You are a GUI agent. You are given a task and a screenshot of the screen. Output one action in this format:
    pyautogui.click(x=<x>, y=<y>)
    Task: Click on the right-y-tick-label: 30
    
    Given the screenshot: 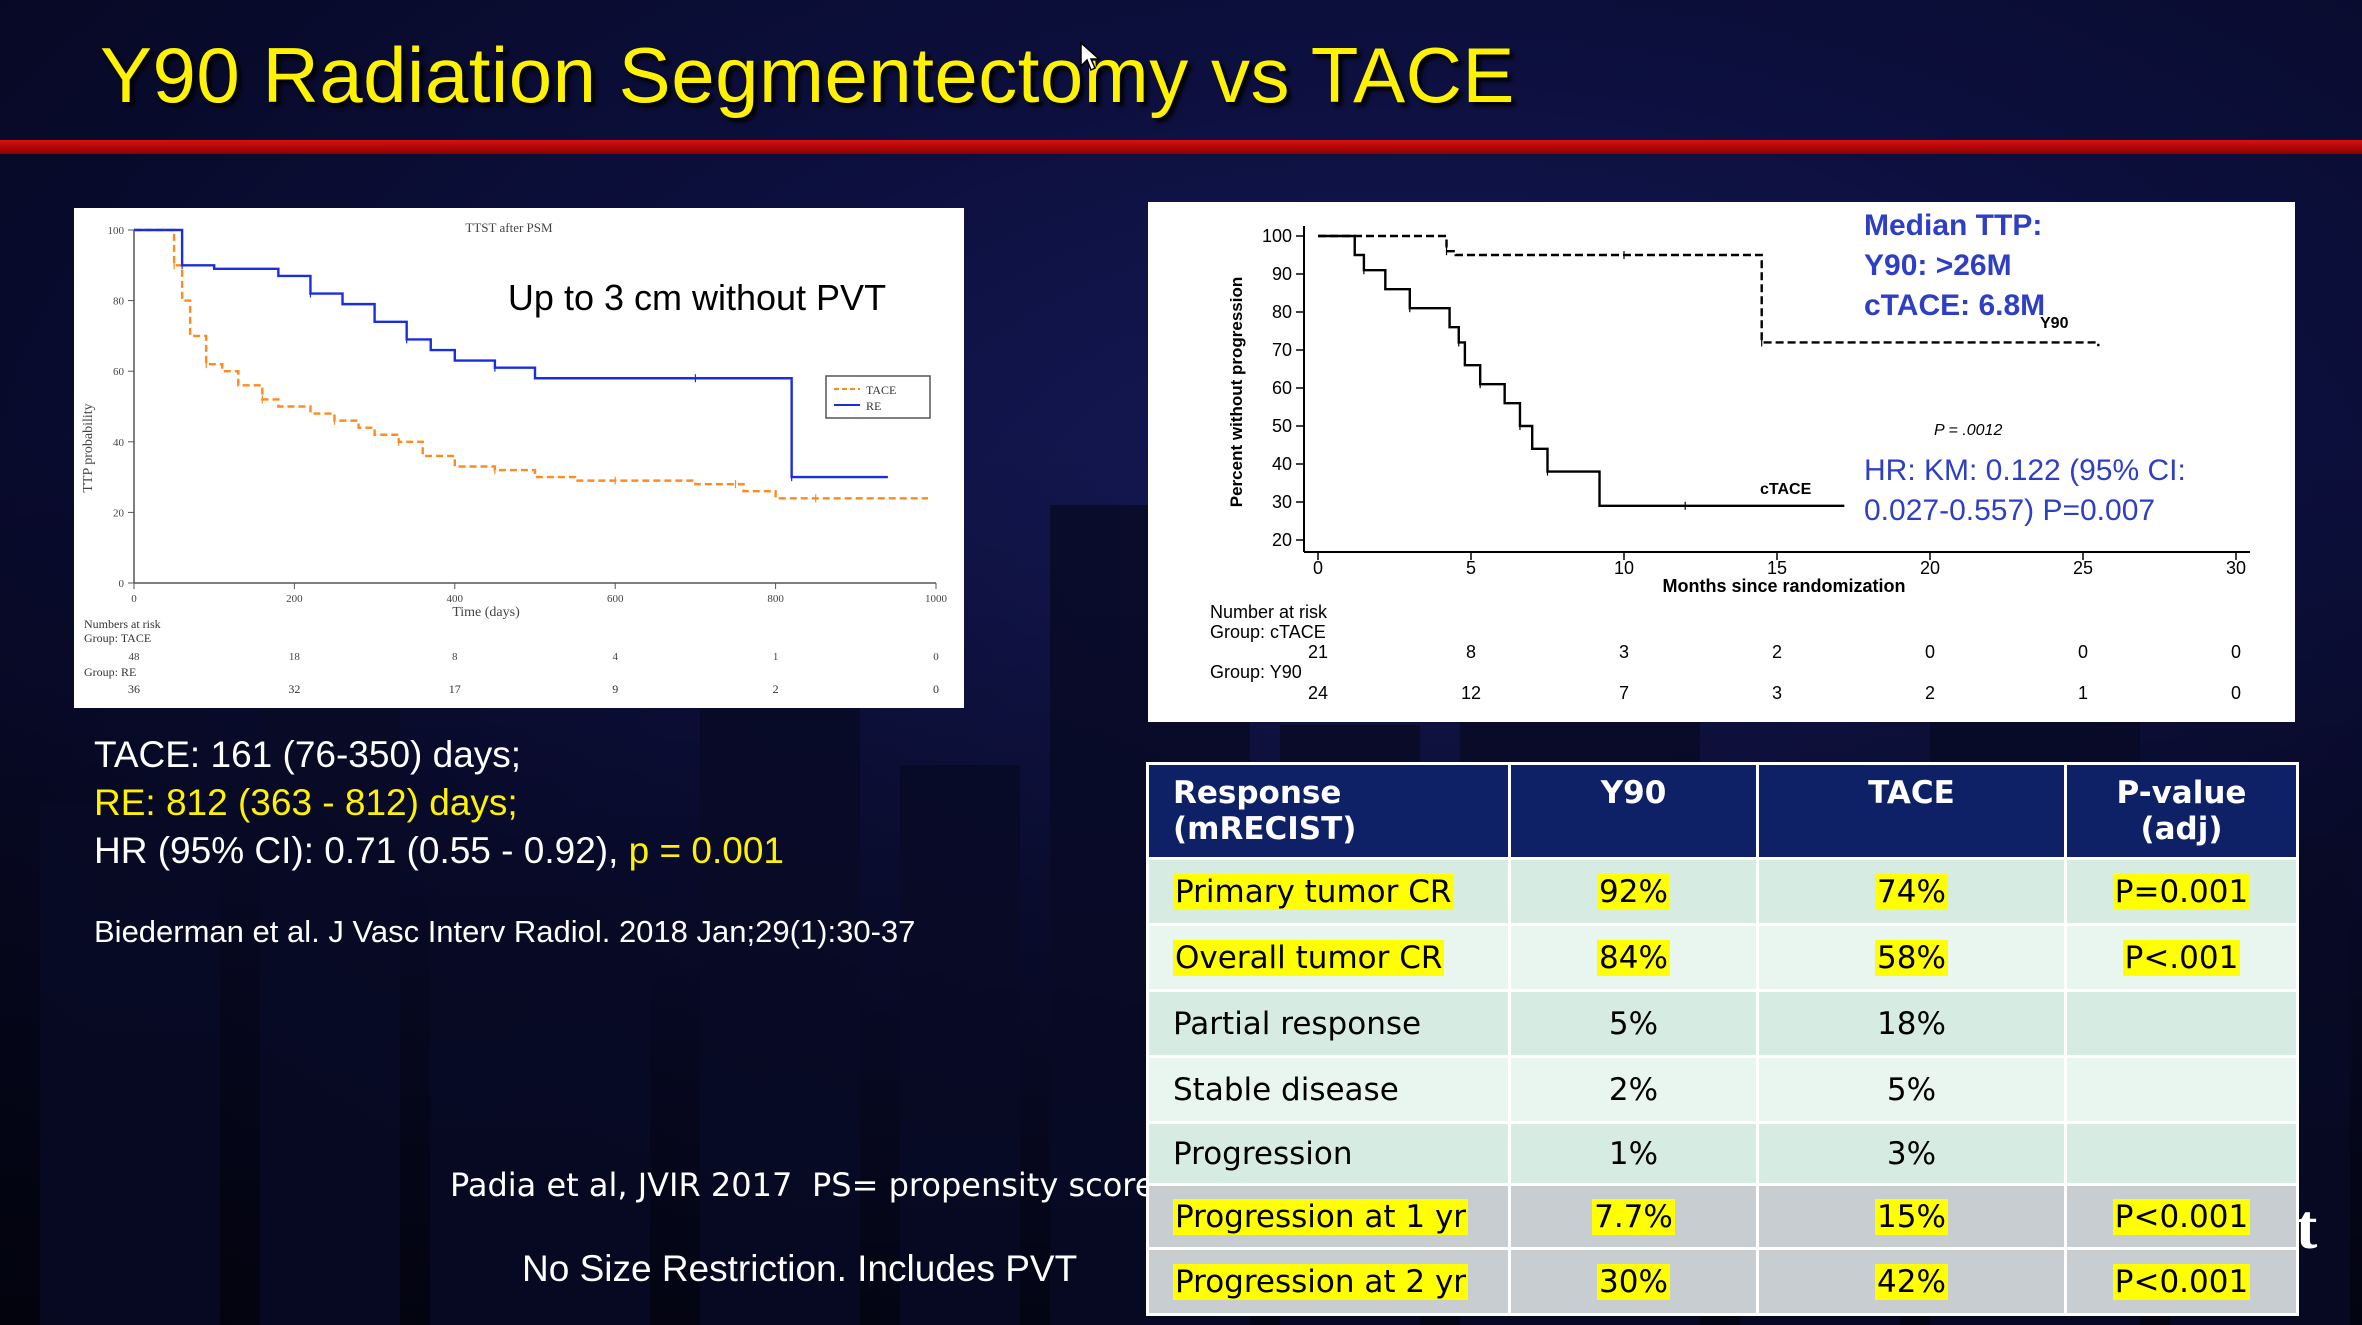 What is the action you would take?
    pyautogui.click(x=1282, y=502)
    